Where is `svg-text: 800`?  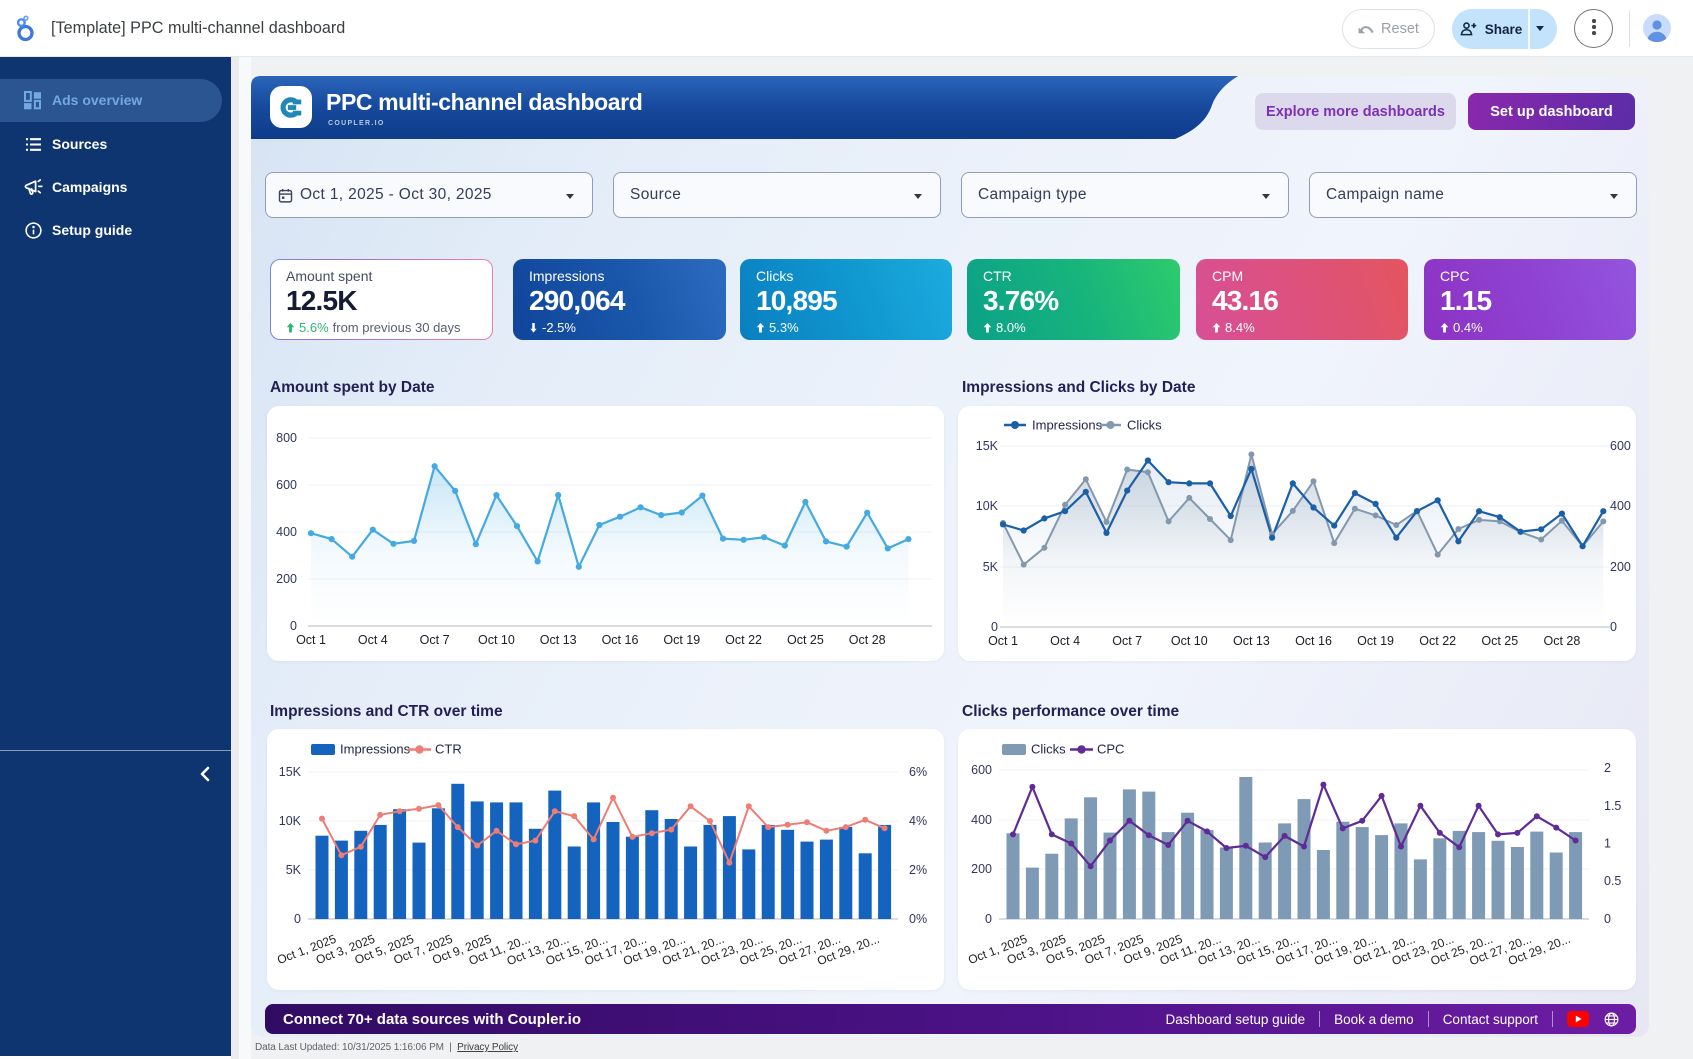 svg-text: 800 is located at coordinates (286, 438).